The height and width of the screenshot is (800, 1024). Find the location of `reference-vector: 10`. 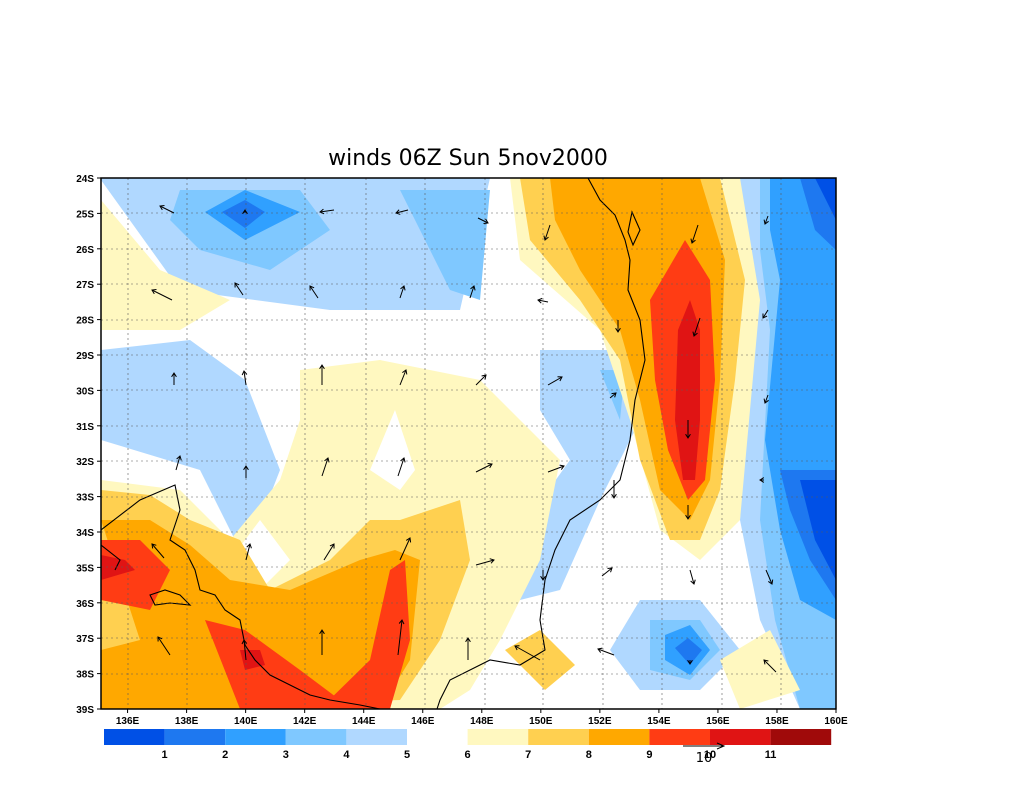

reference-vector: 10 is located at coordinates (704, 754).